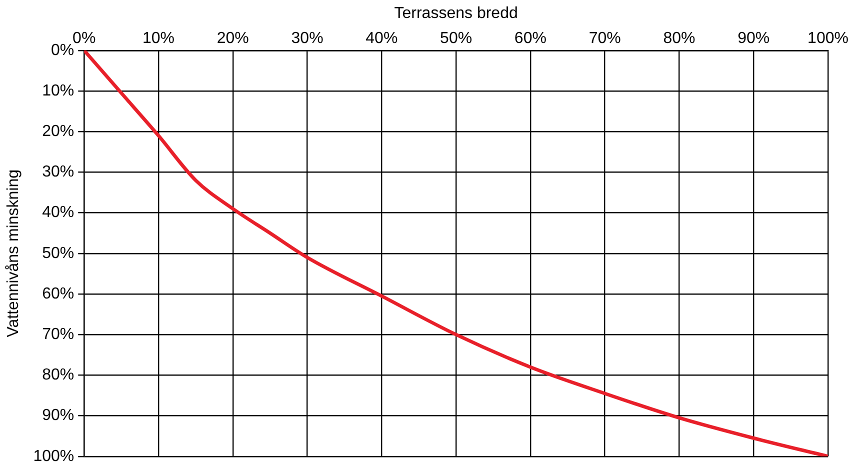 This screenshot has width=862, height=470. What do you see at coordinates (58, 335) in the screenshot?
I see `y-tick-label: 70%` at bounding box center [58, 335].